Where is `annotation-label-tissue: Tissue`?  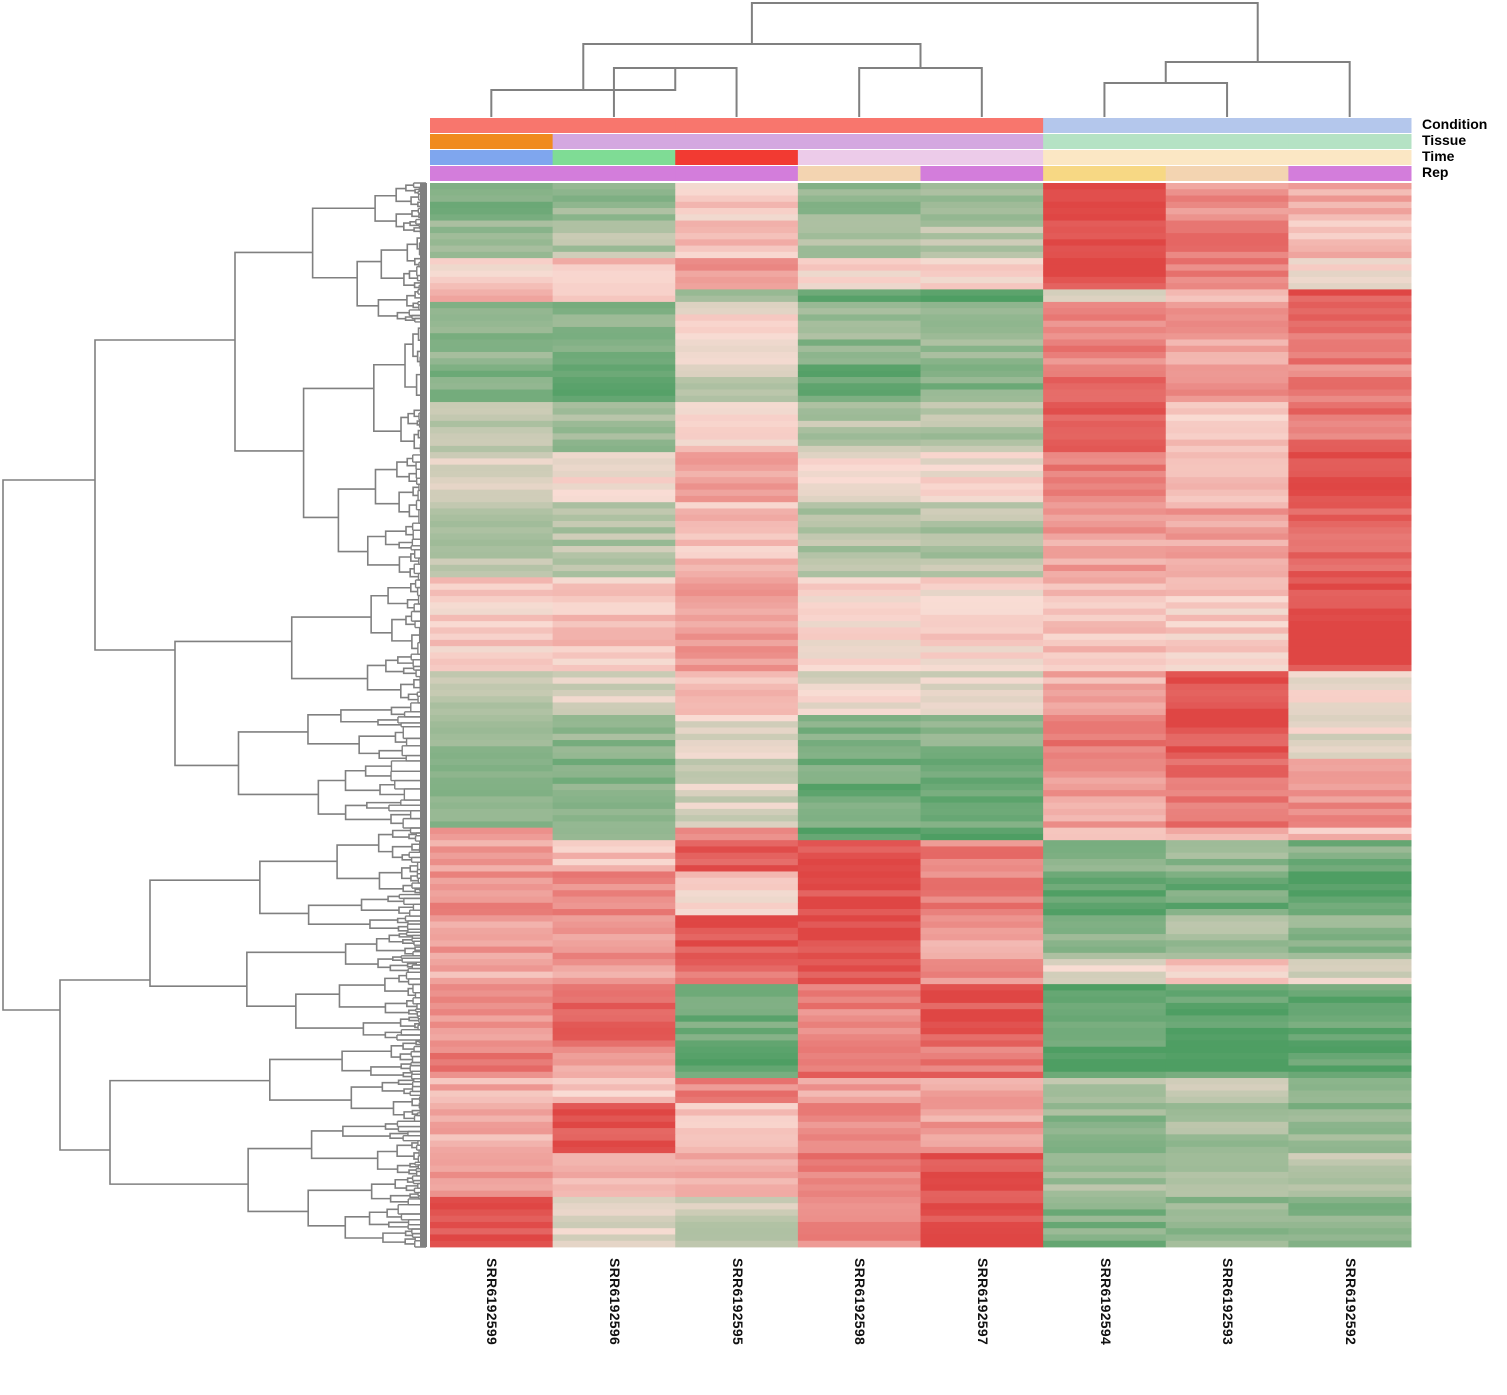 annotation-label-tissue: Tissue is located at coordinates (1444, 140).